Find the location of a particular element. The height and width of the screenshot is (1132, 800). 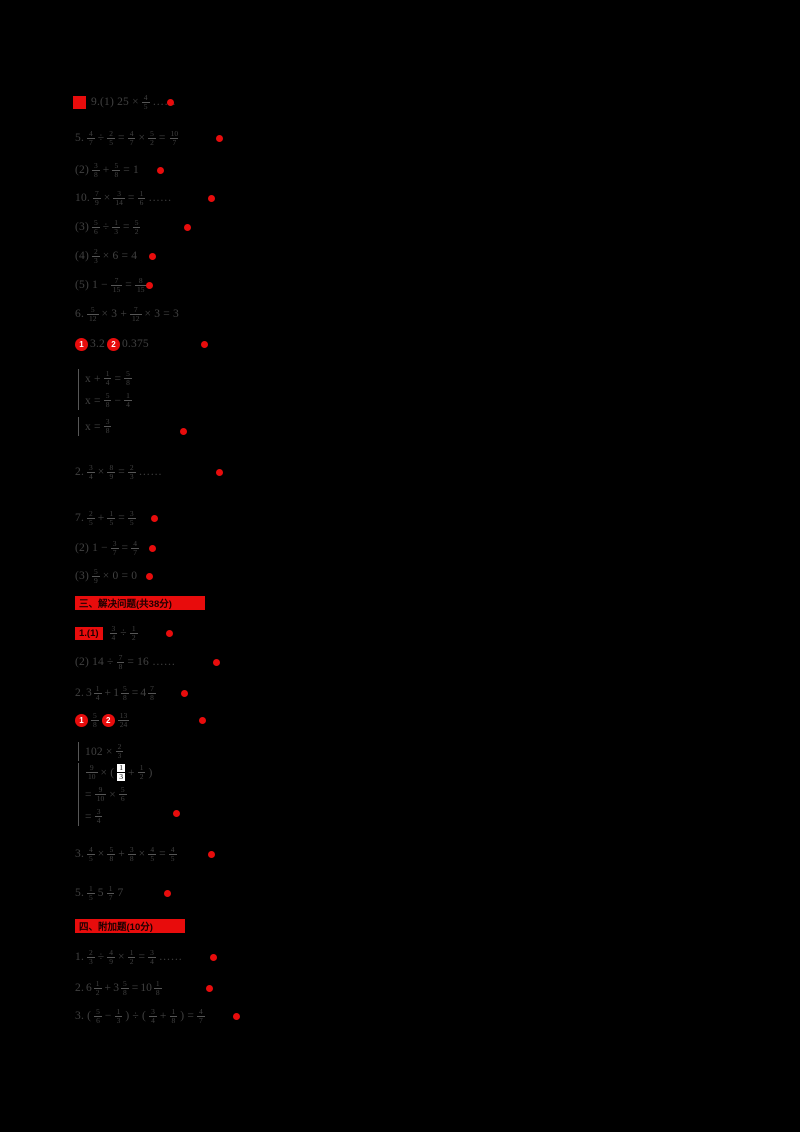

solution-row: 9 10 × (1 3 +1 2) is located at coordinates (119, 772).